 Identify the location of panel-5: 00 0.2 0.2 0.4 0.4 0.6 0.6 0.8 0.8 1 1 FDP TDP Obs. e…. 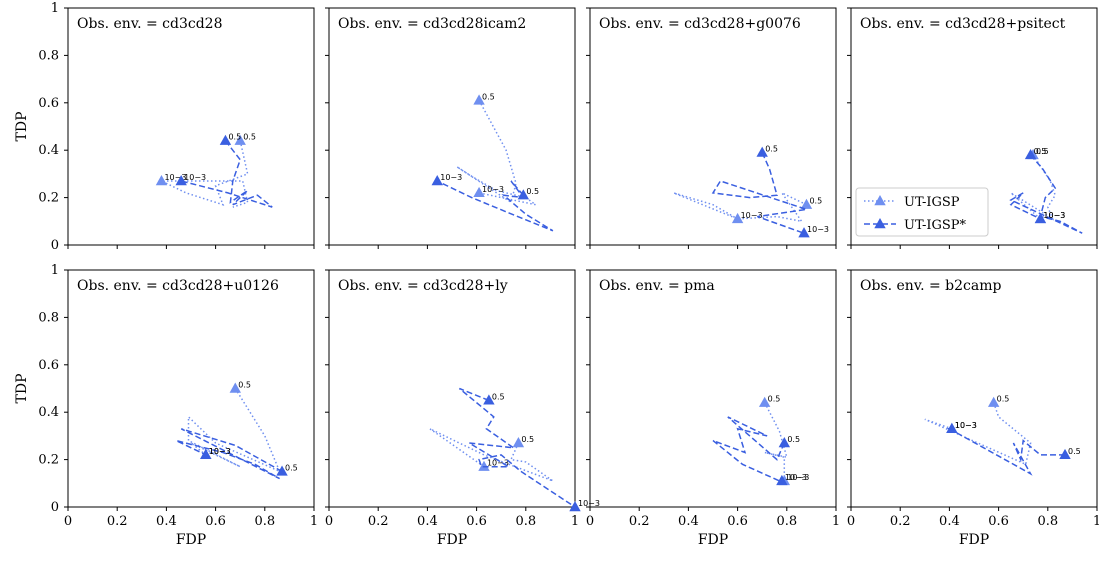
(166, 405).